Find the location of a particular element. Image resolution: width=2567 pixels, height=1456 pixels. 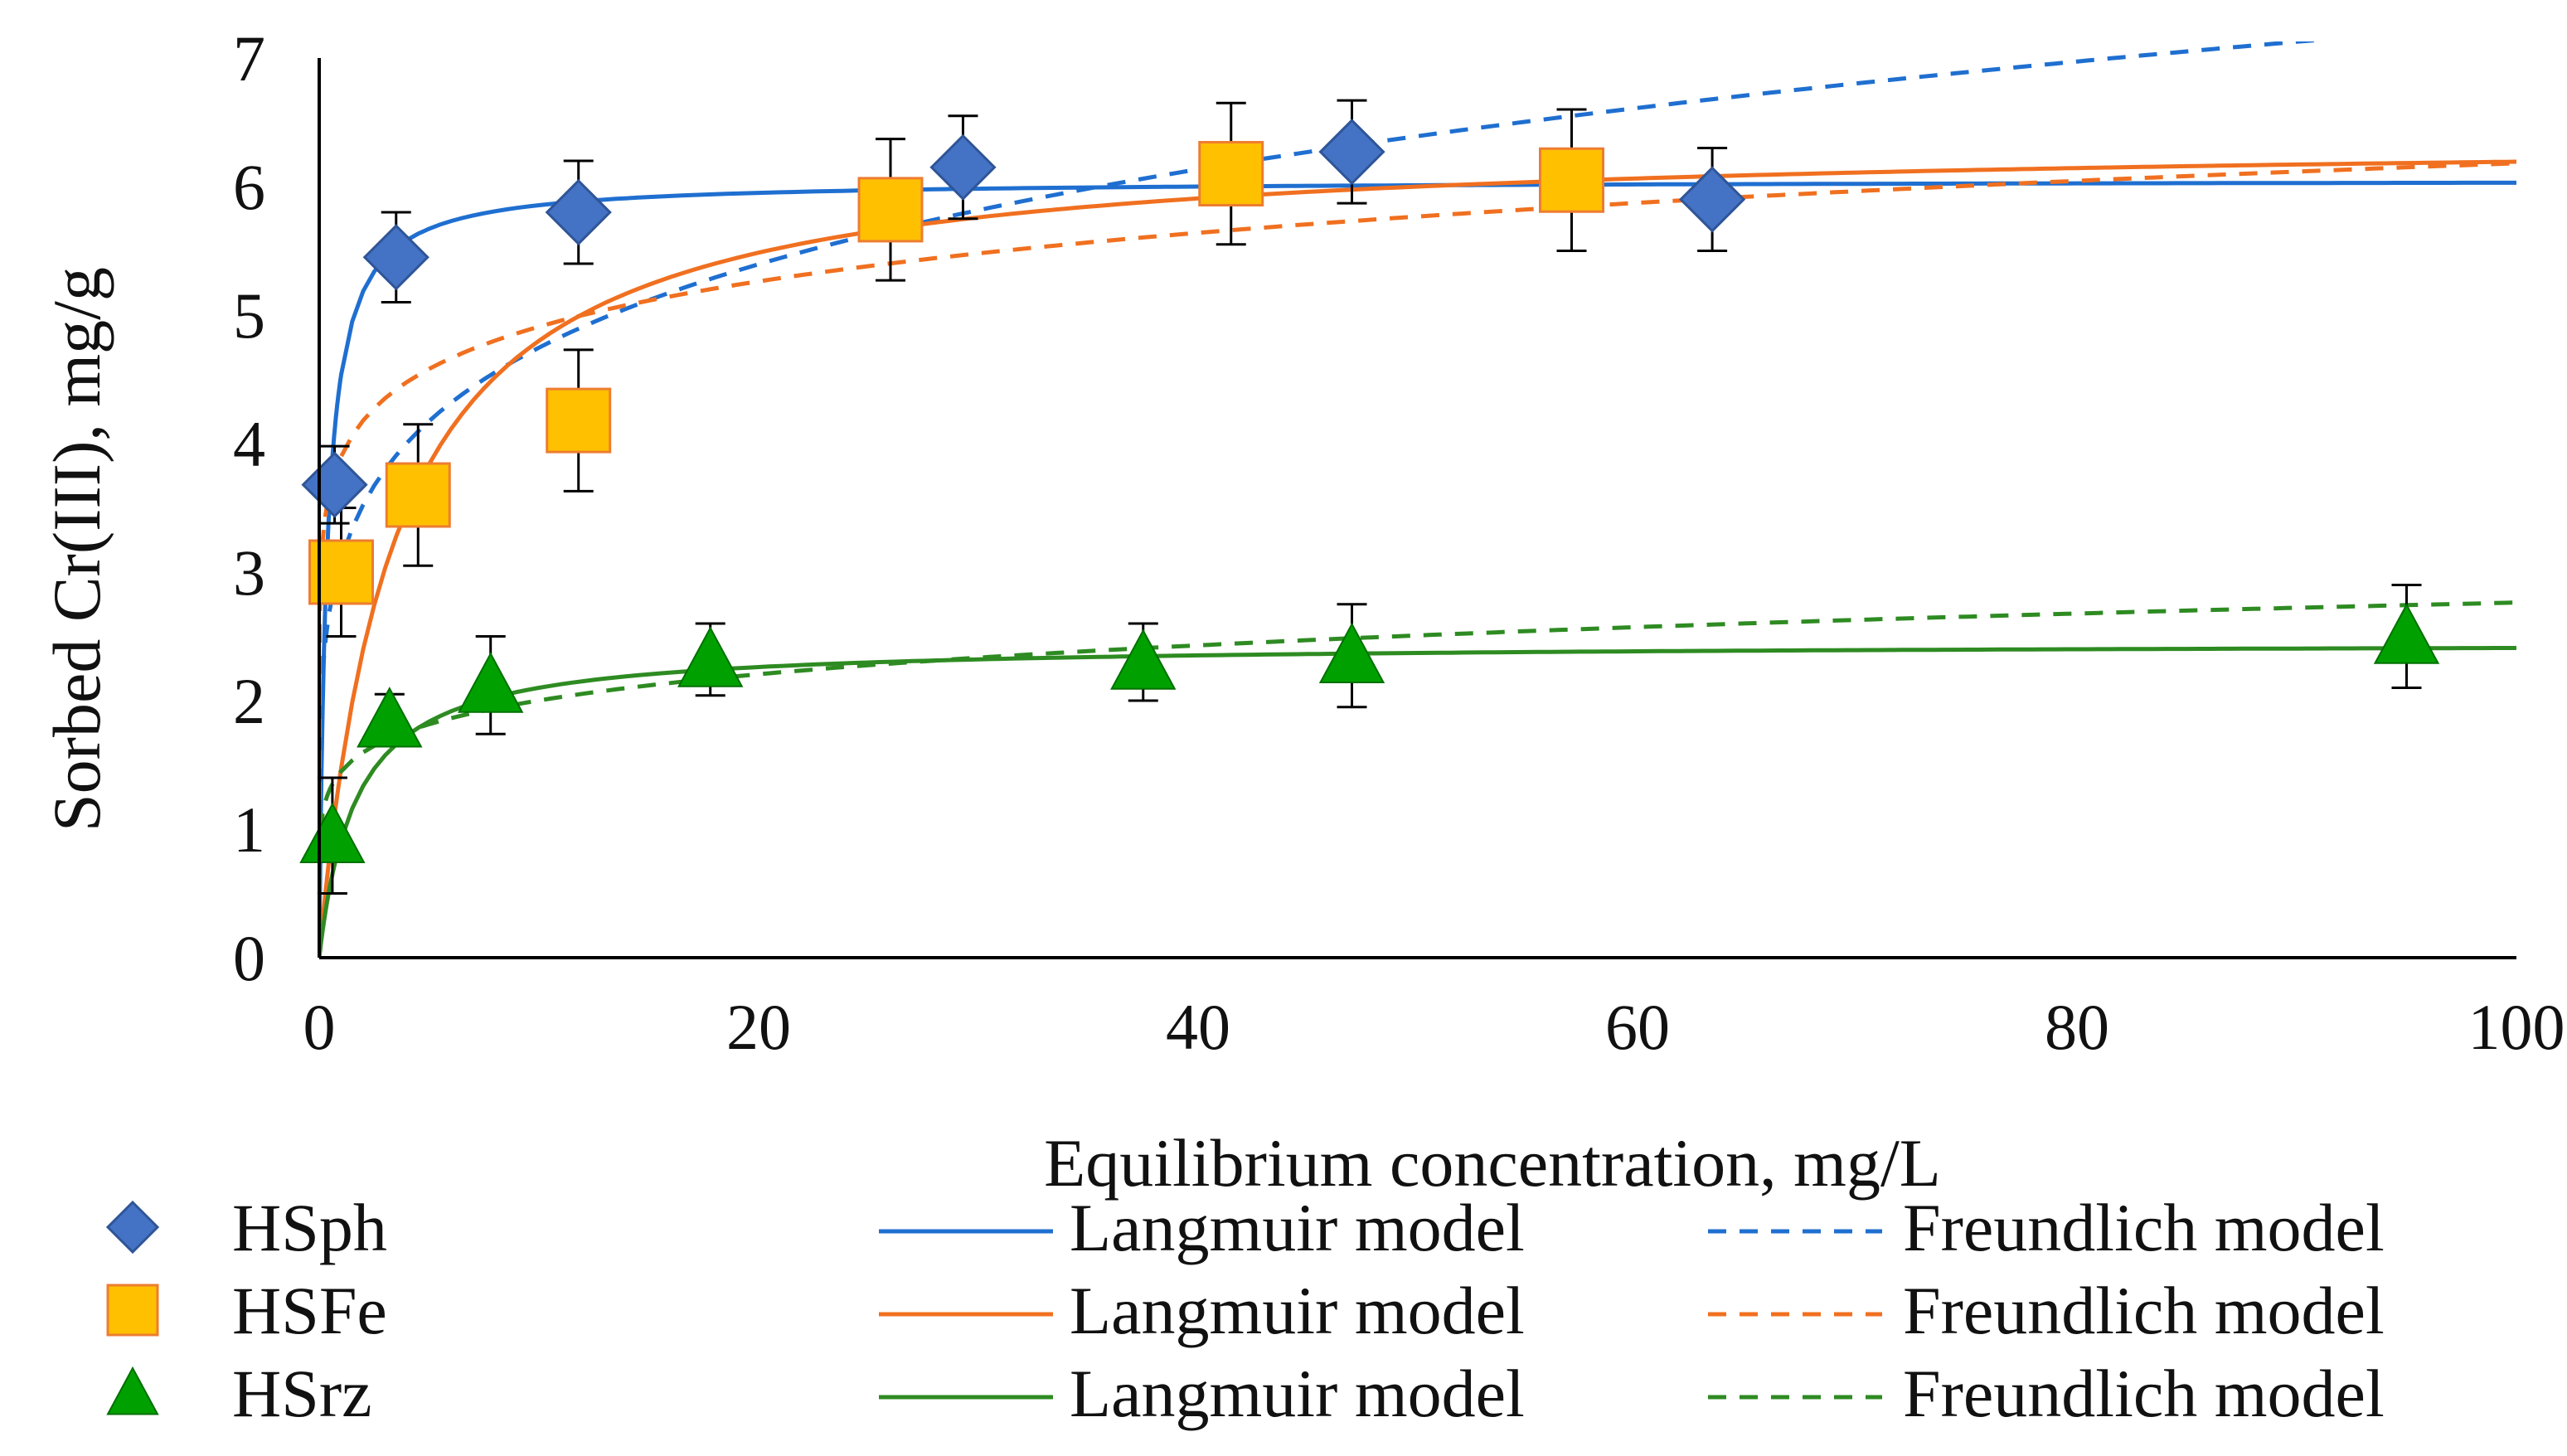

x-tick-label: 20 is located at coordinates (758, 1027).